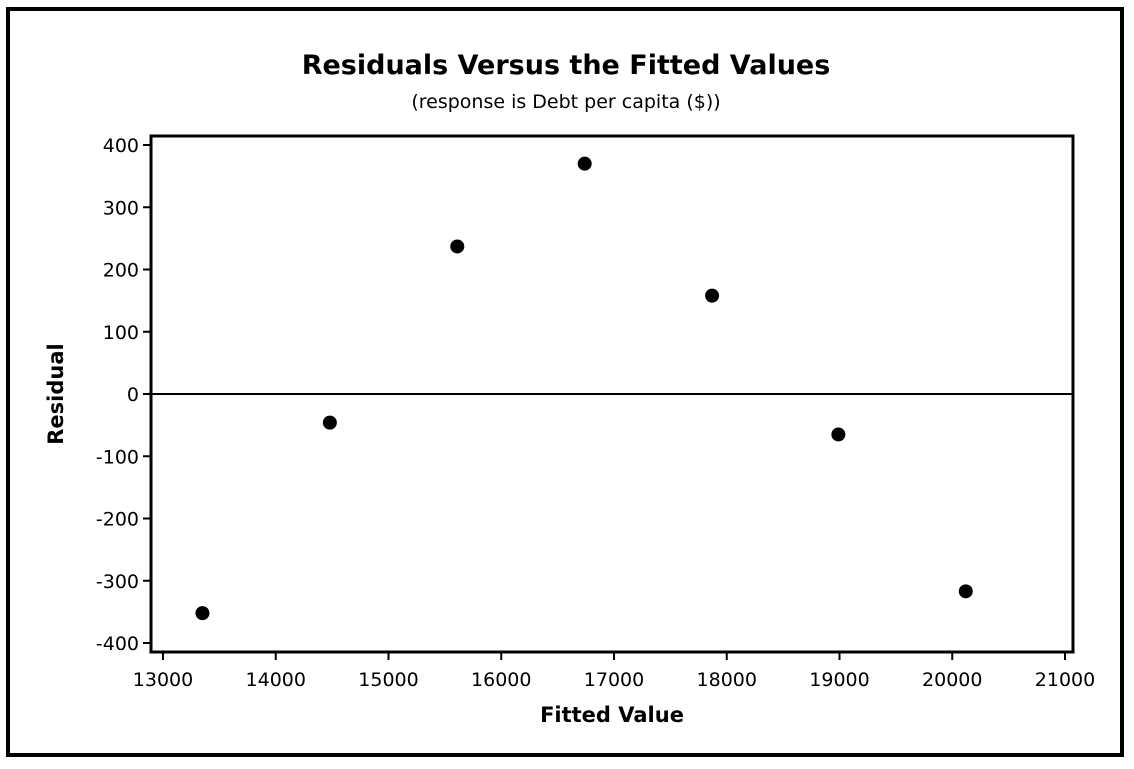  Describe the element at coordinates (117, 520) in the screenshot. I see `y-tick-label: -200` at that location.